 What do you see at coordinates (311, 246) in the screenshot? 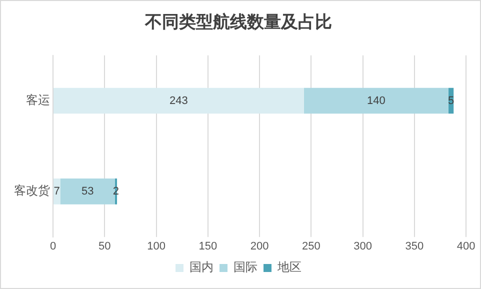
I see `x-tick-label: 250` at bounding box center [311, 246].